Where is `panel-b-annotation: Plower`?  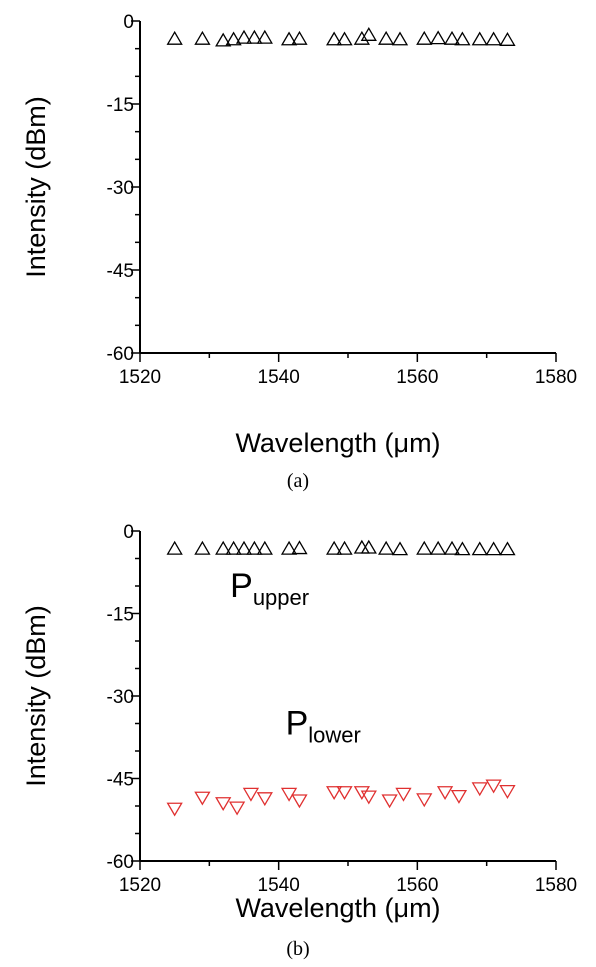 panel-b-annotation: Plower is located at coordinates (323, 726).